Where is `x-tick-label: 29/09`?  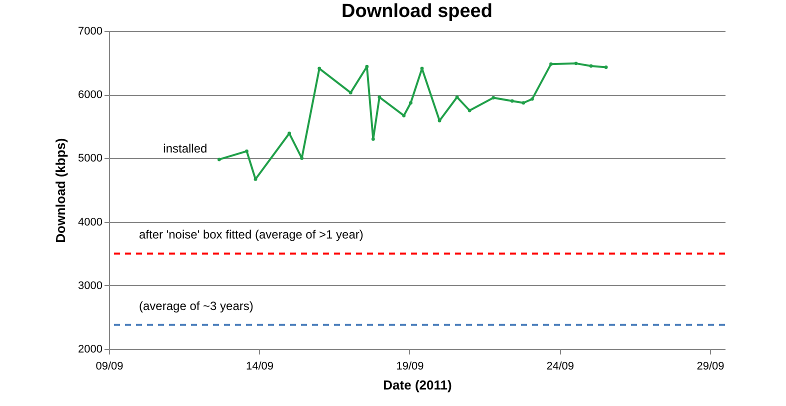 x-tick-label: 29/09 is located at coordinates (710, 366).